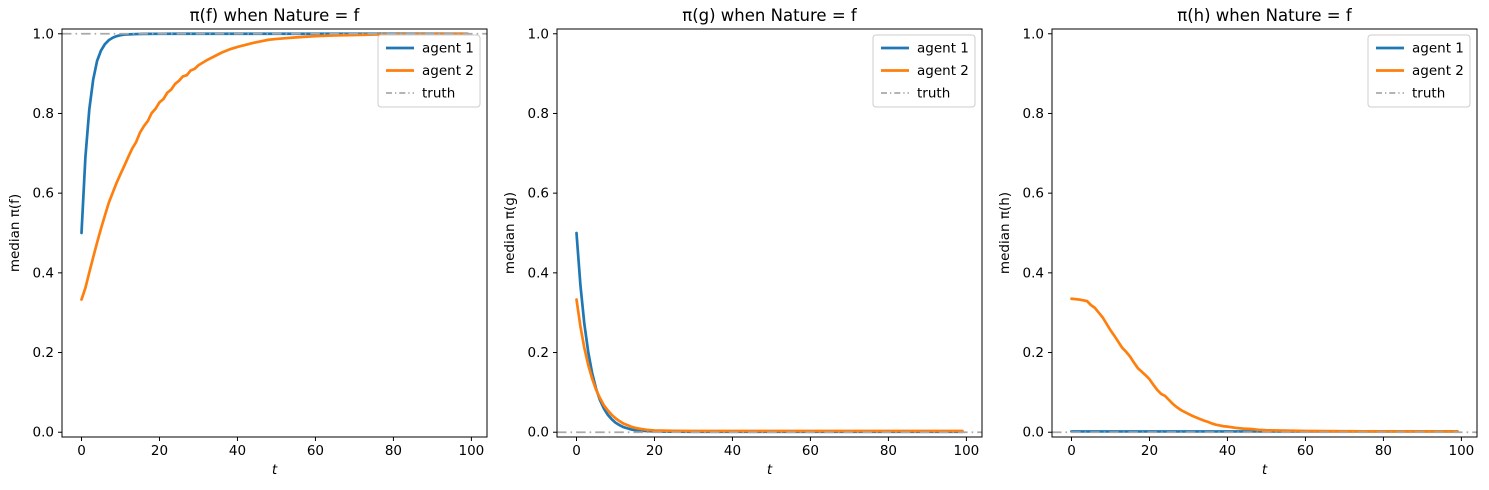 The height and width of the screenshot is (490, 1489). What do you see at coordinates (1005, 233) in the screenshot?
I see `y-axis-label: median π(h)` at bounding box center [1005, 233].